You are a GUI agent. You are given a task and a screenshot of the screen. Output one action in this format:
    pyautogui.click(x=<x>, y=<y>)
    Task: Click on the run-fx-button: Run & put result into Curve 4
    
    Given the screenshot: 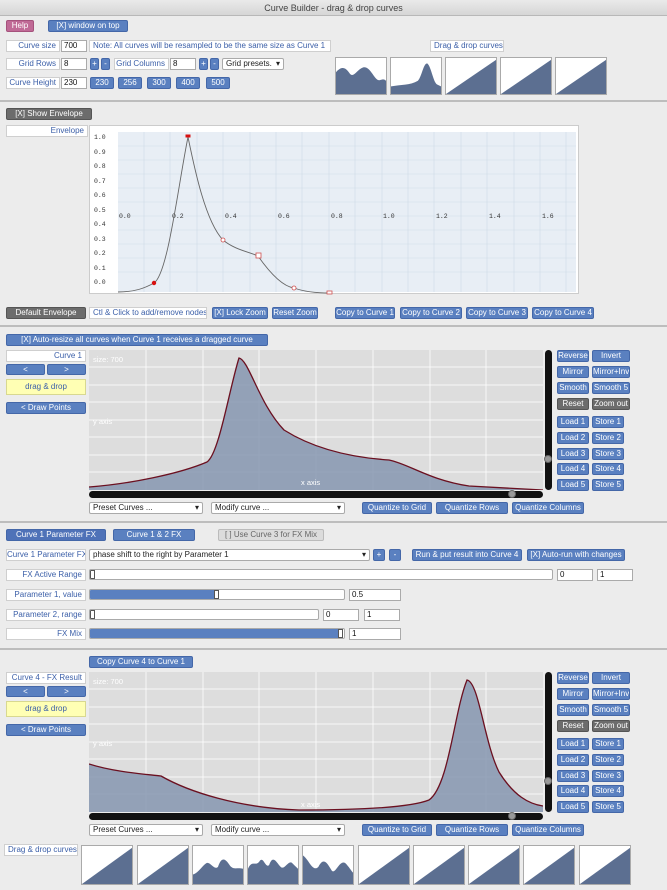 What is the action you would take?
    pyautogui.click(x=467, y=555)
    